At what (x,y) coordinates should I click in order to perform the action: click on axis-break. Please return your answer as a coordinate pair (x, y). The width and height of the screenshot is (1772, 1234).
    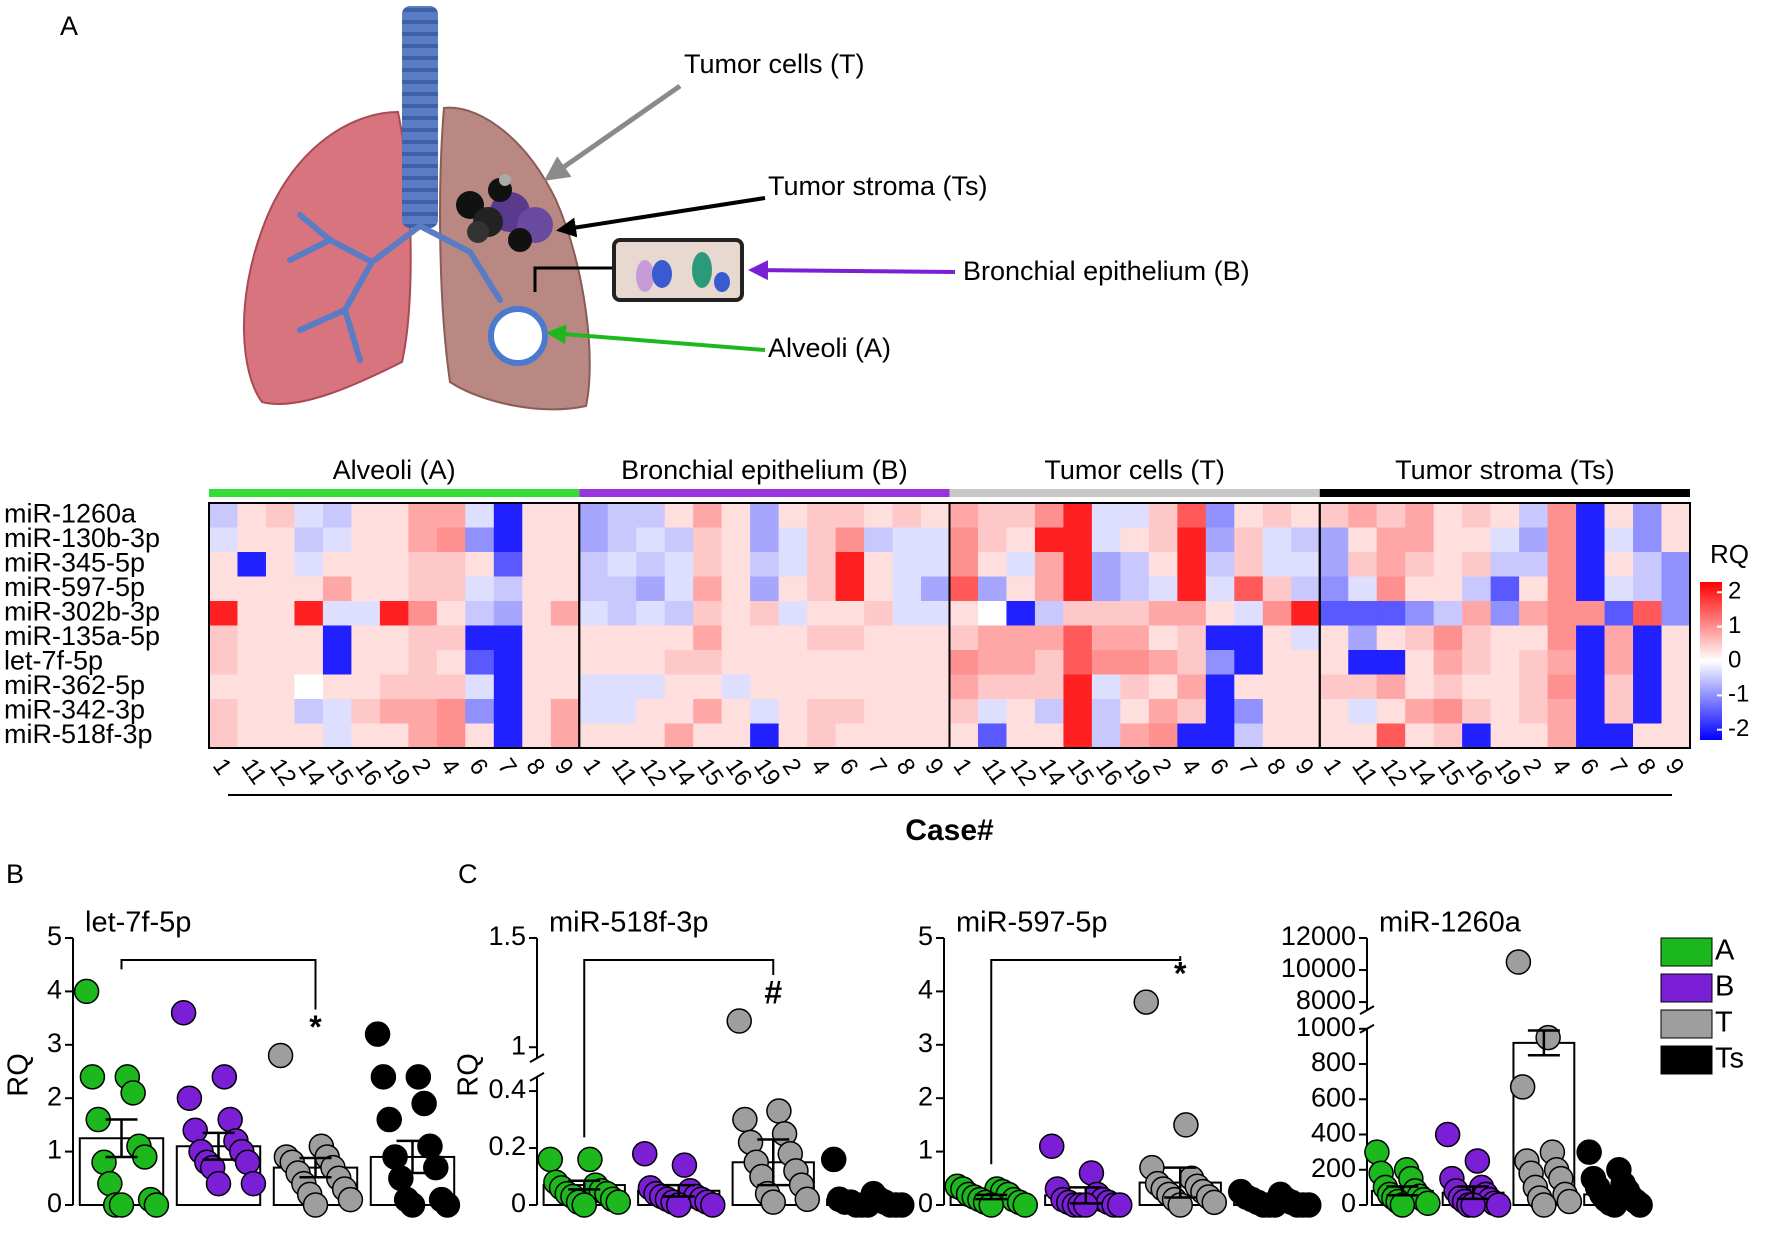
    Looking at the image, I should click on (1367, 1010).